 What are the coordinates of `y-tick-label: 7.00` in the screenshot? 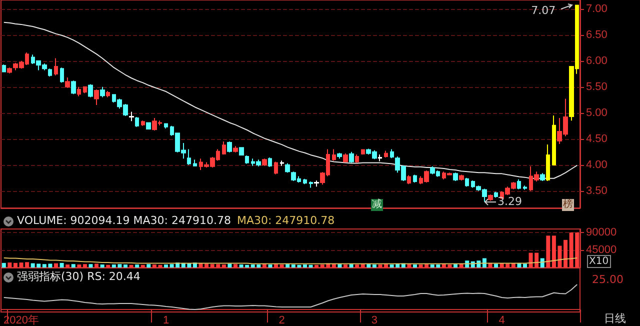 It's located at (597, 8).